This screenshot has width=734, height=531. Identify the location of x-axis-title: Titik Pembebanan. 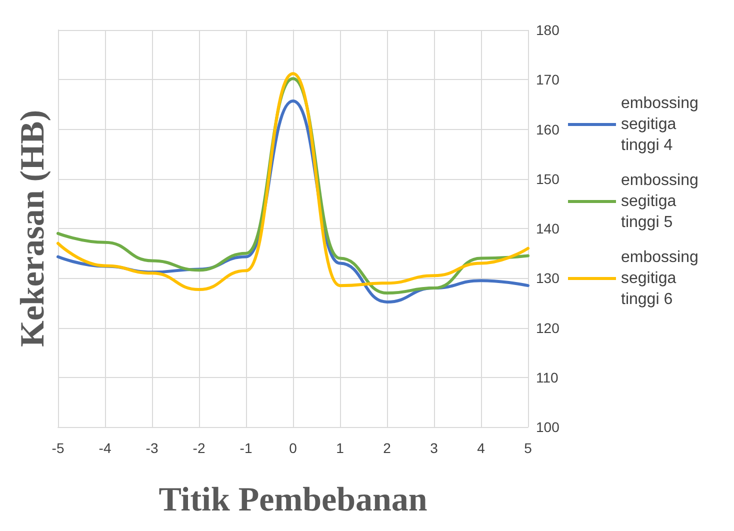
(293, 500).